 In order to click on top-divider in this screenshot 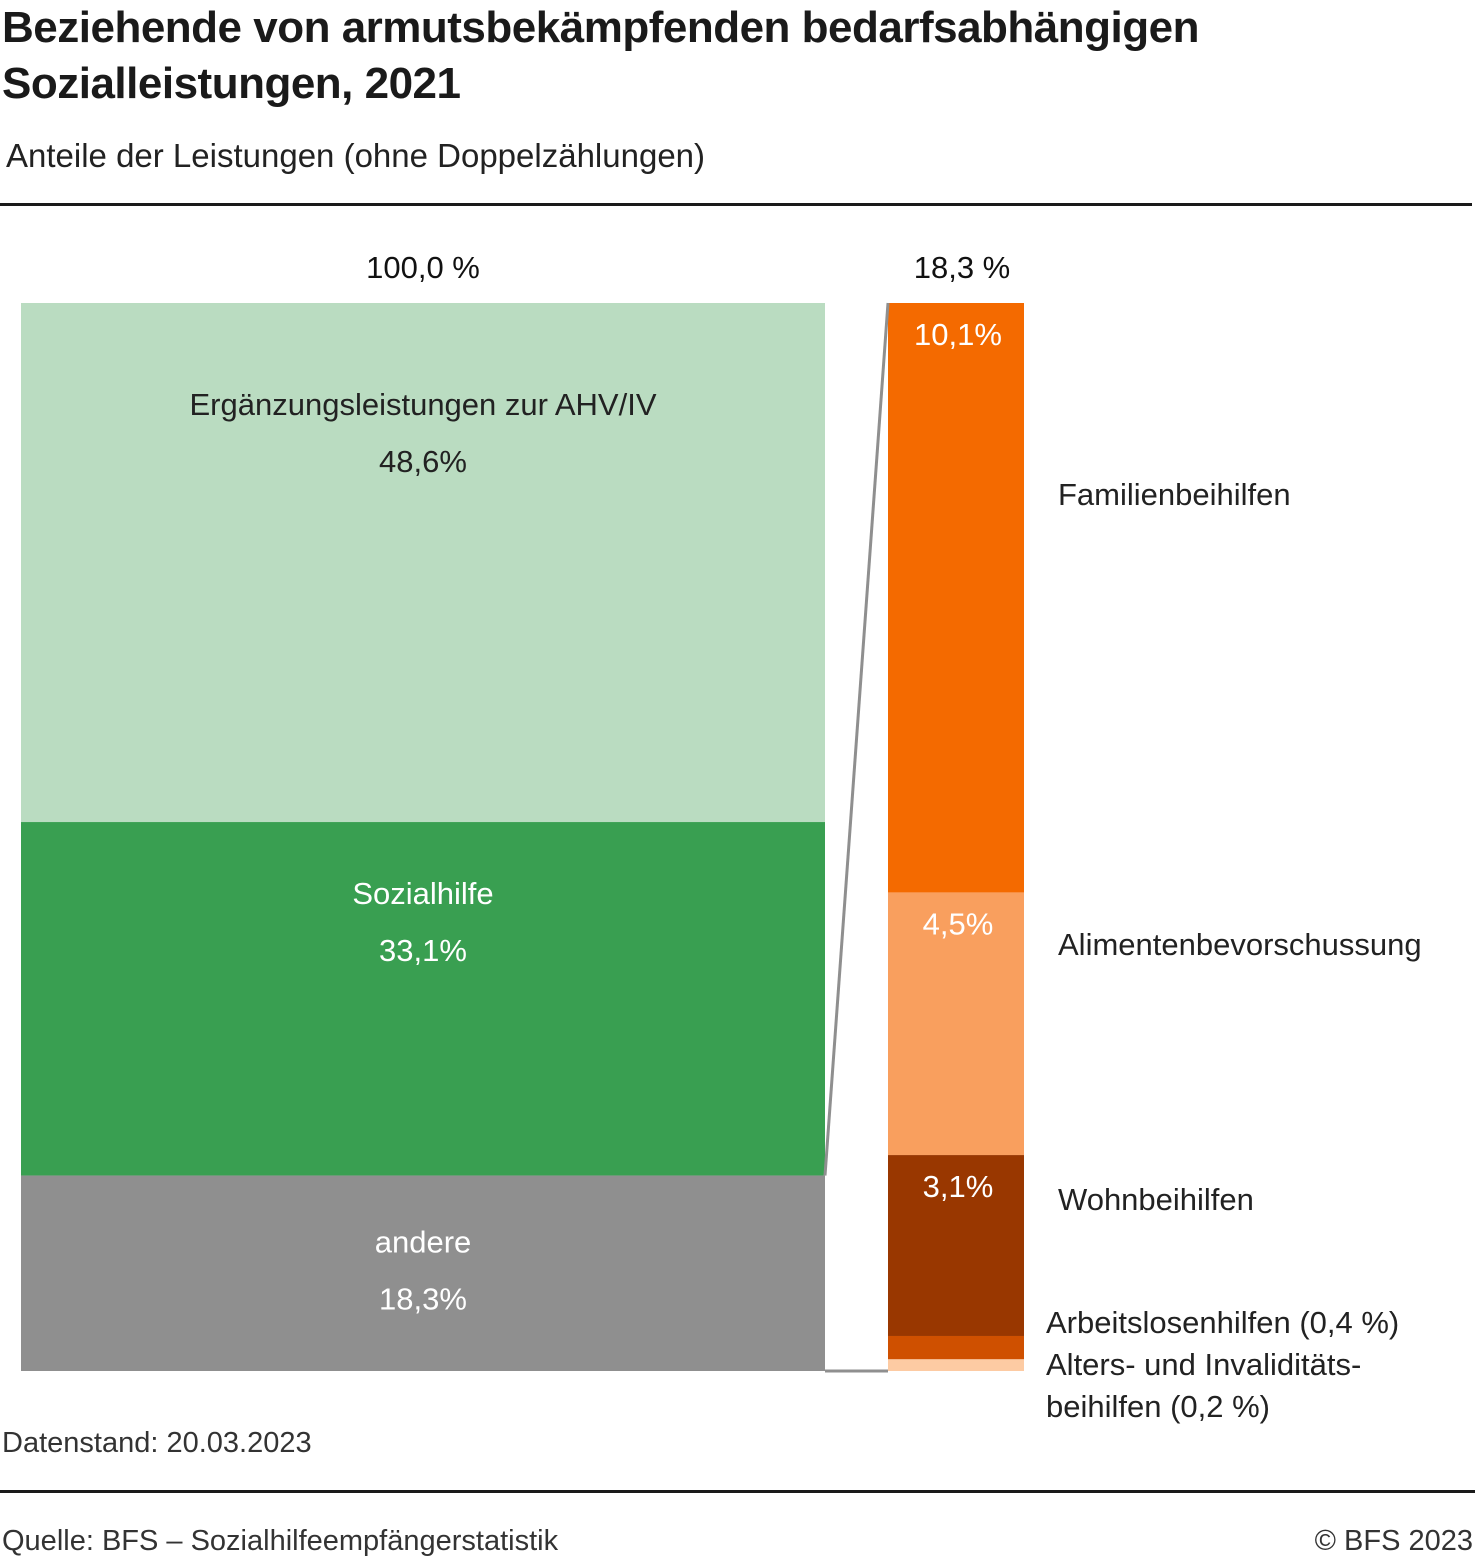, I will do `click(736, 204)`.